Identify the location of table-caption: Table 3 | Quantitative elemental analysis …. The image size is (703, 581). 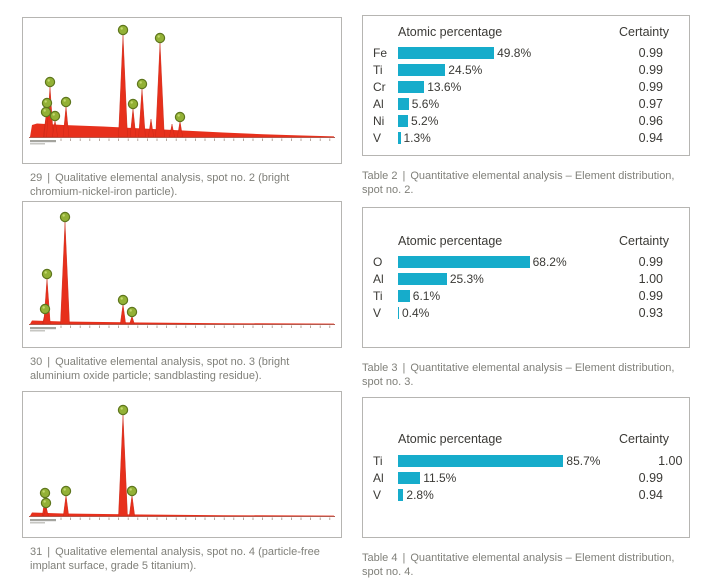
(526, 375).